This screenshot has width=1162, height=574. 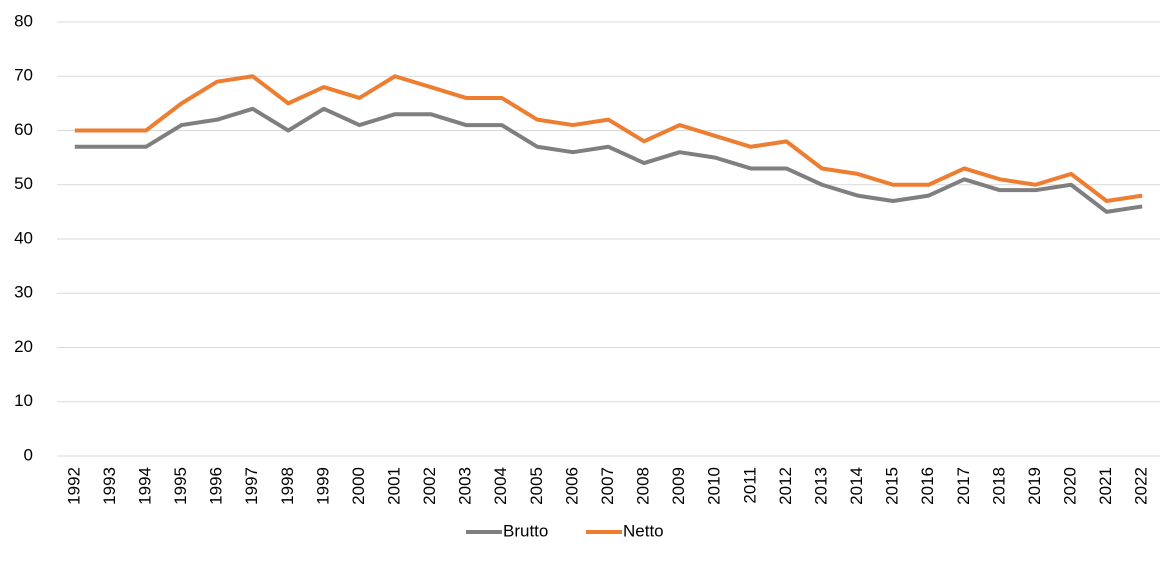 I want to click on y-tick-label: 60, so click(x=23, y=129).